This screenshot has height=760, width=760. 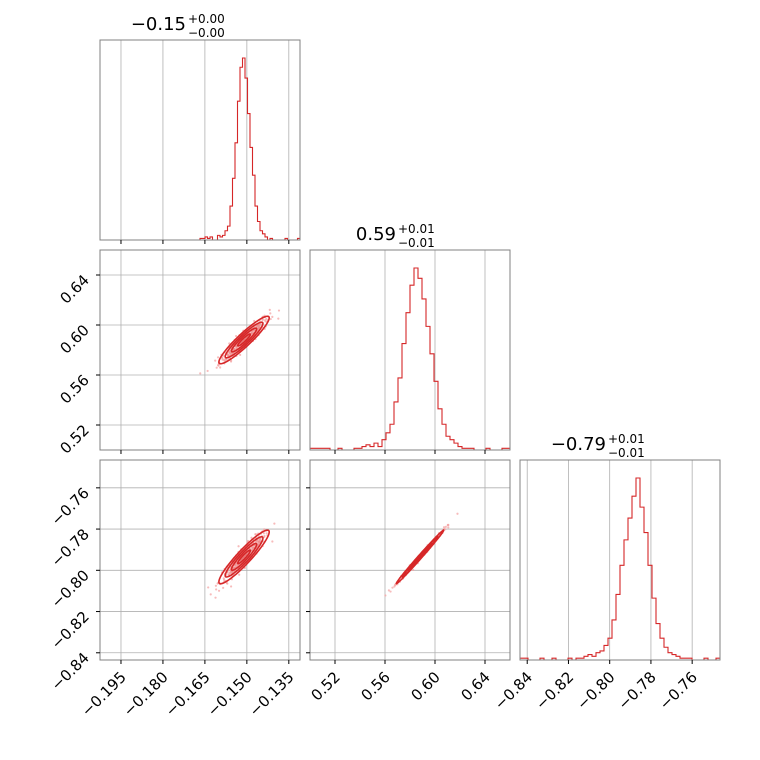 What do you see at coordinates (74, 289) in the screenshot?
I see `y-tick-label: 0.64` at bounding box center [74, 289].